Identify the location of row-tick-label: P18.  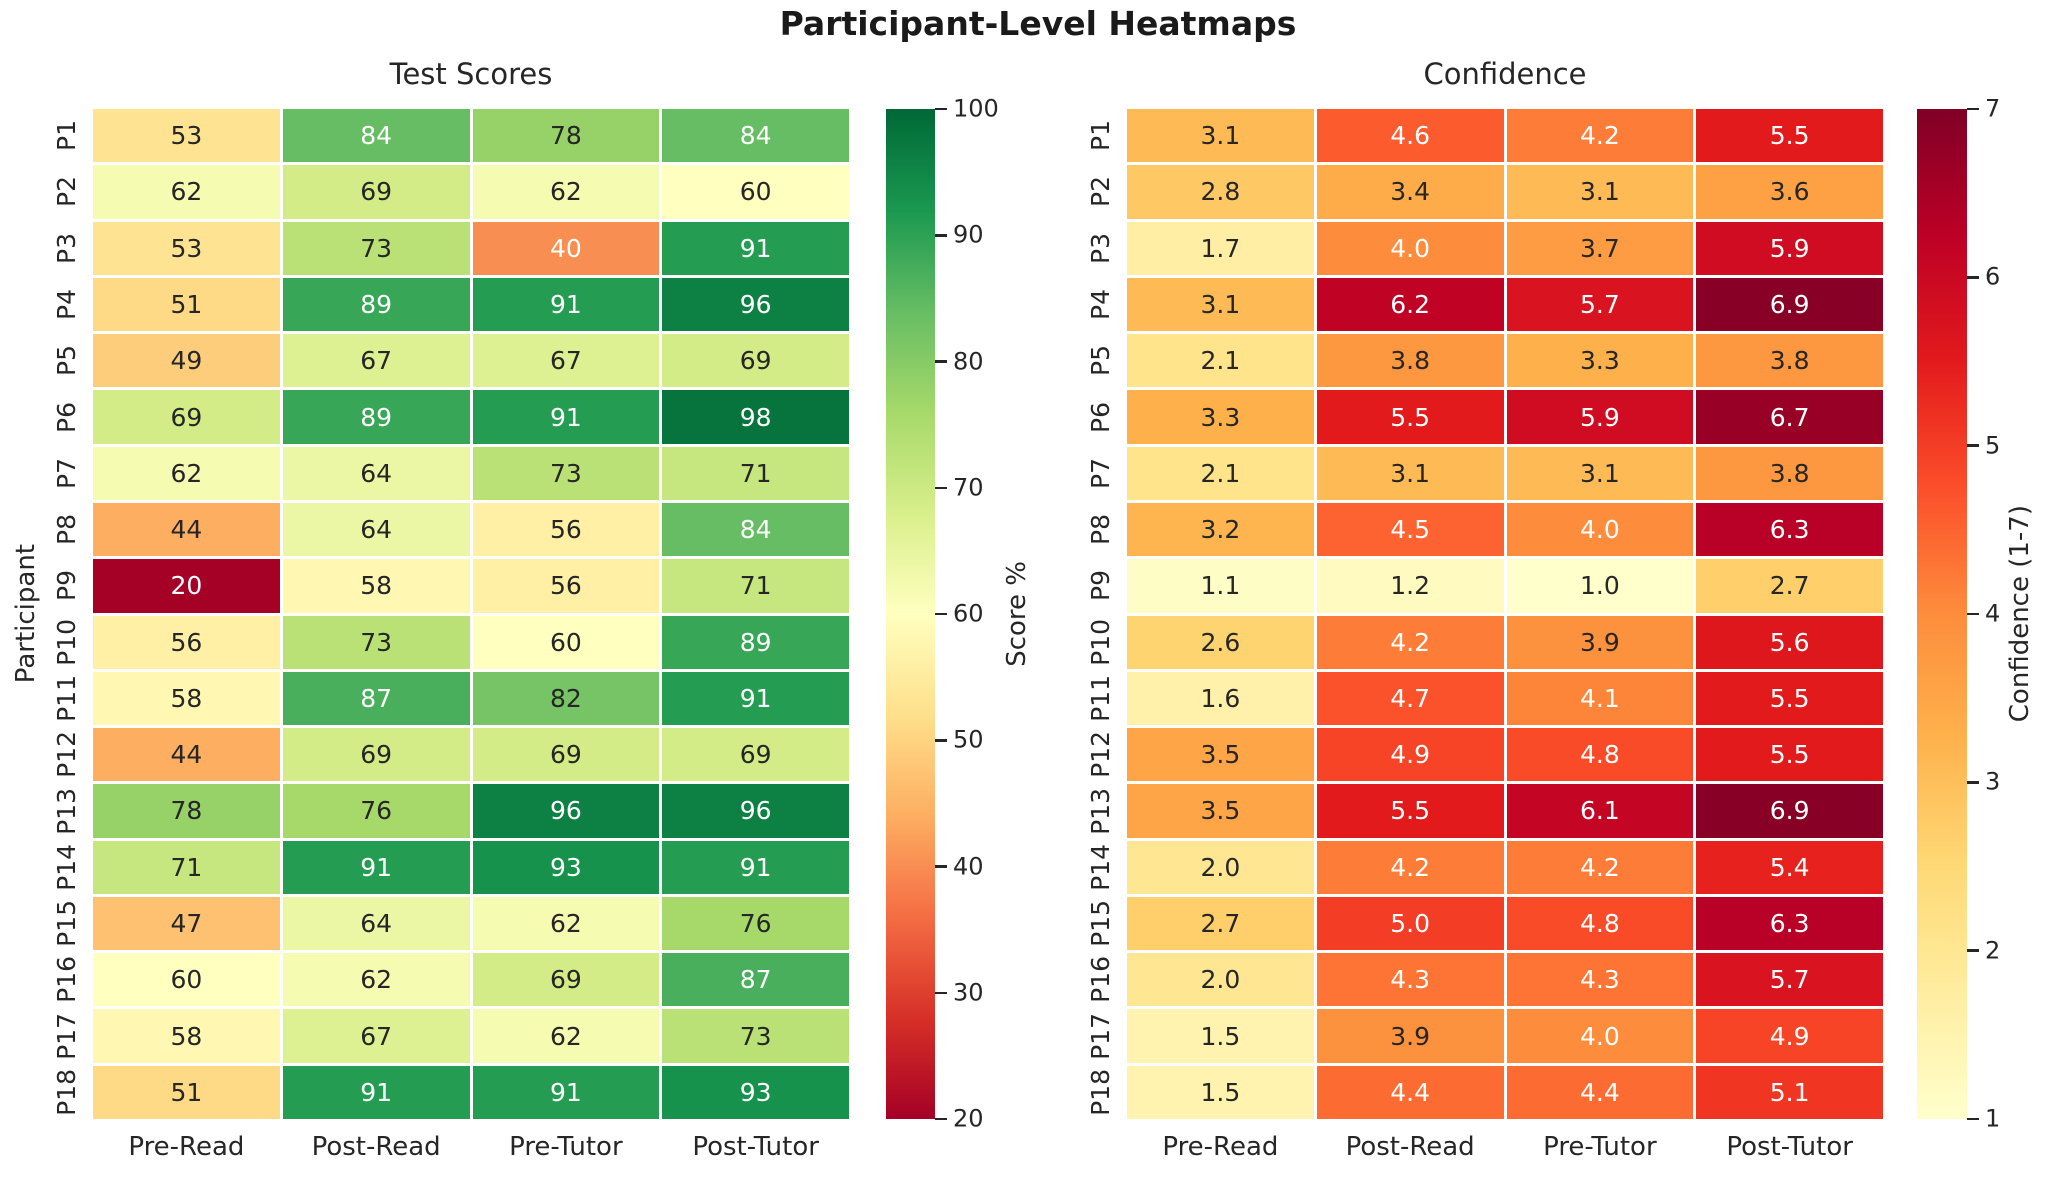
(1100, 1092).